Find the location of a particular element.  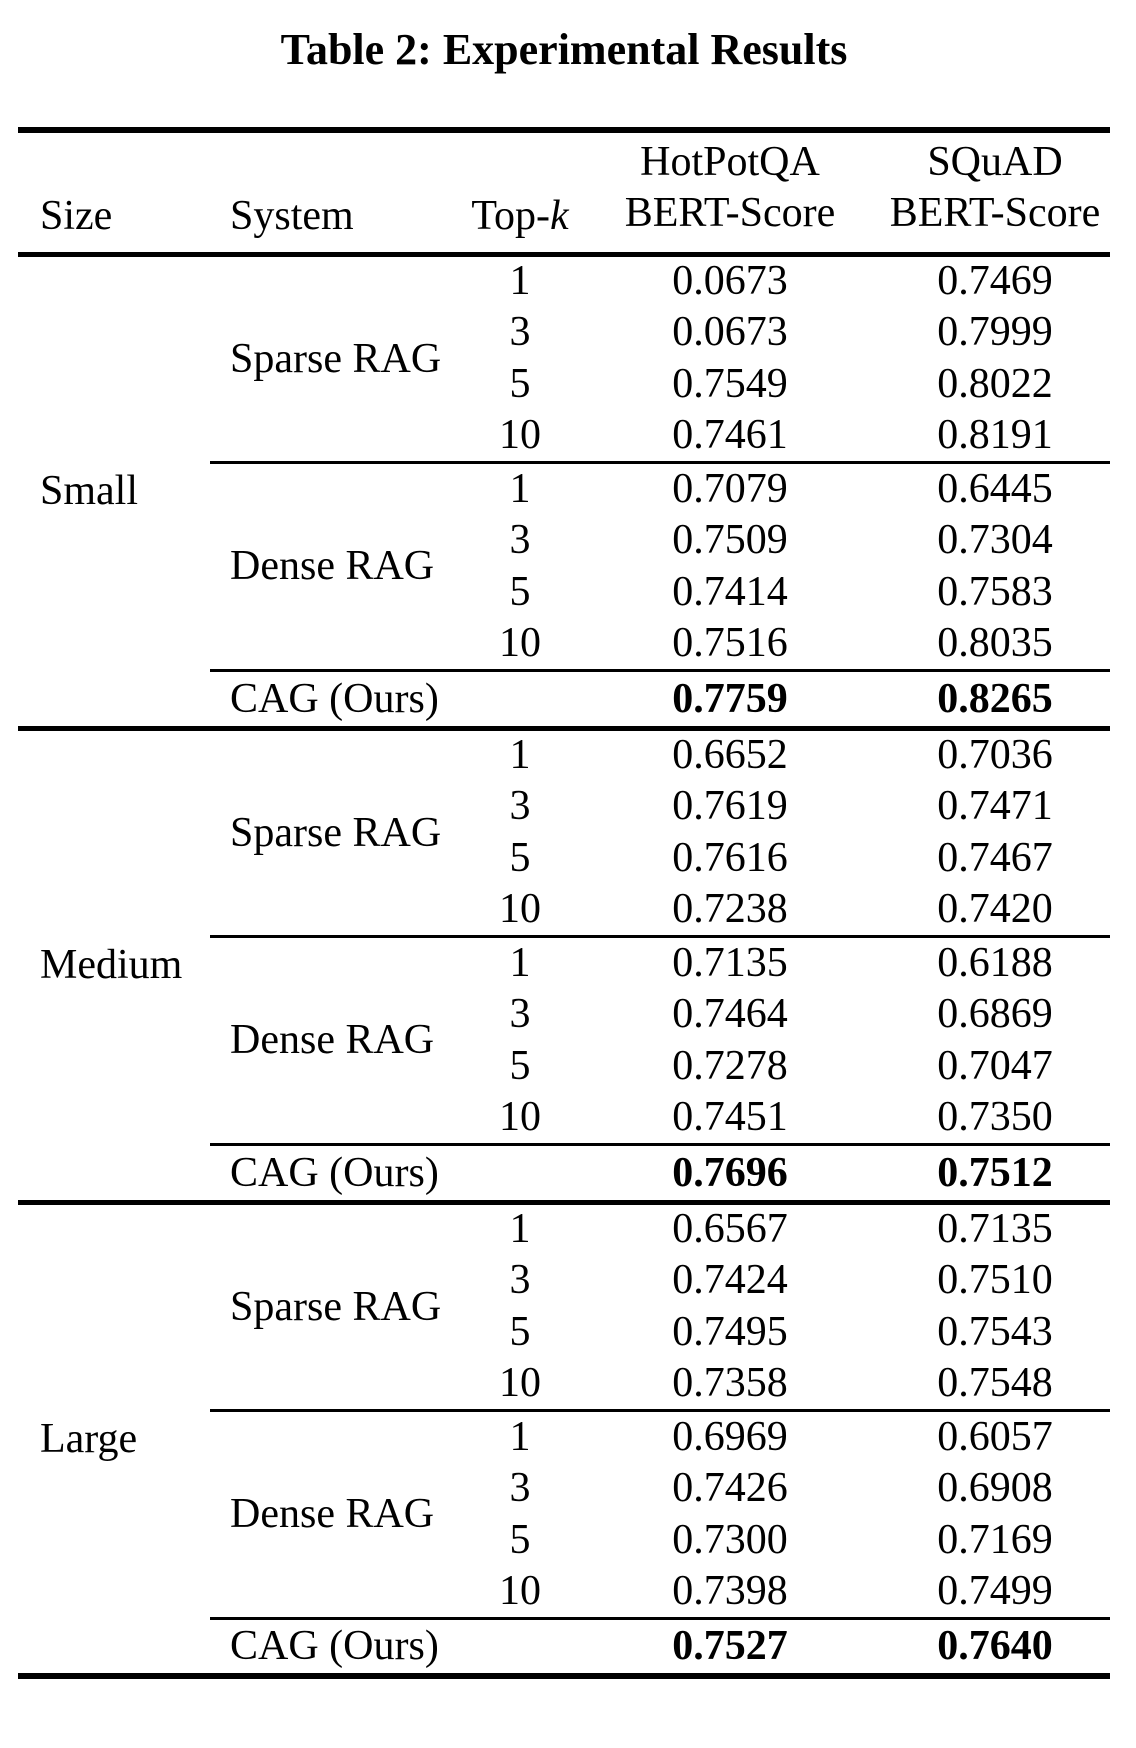

squad-value-cell: 0.7036 is located at coordinates (995, 755).